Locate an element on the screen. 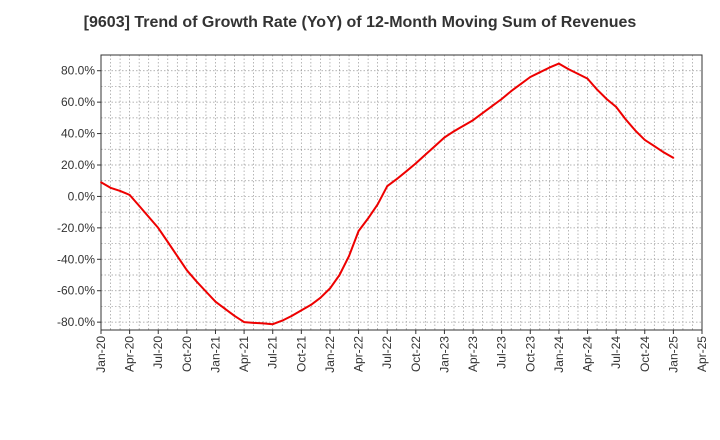 This screenshot has height=440, width=720. y-tick-label: -80.0% is located at coordinates (76, 322).